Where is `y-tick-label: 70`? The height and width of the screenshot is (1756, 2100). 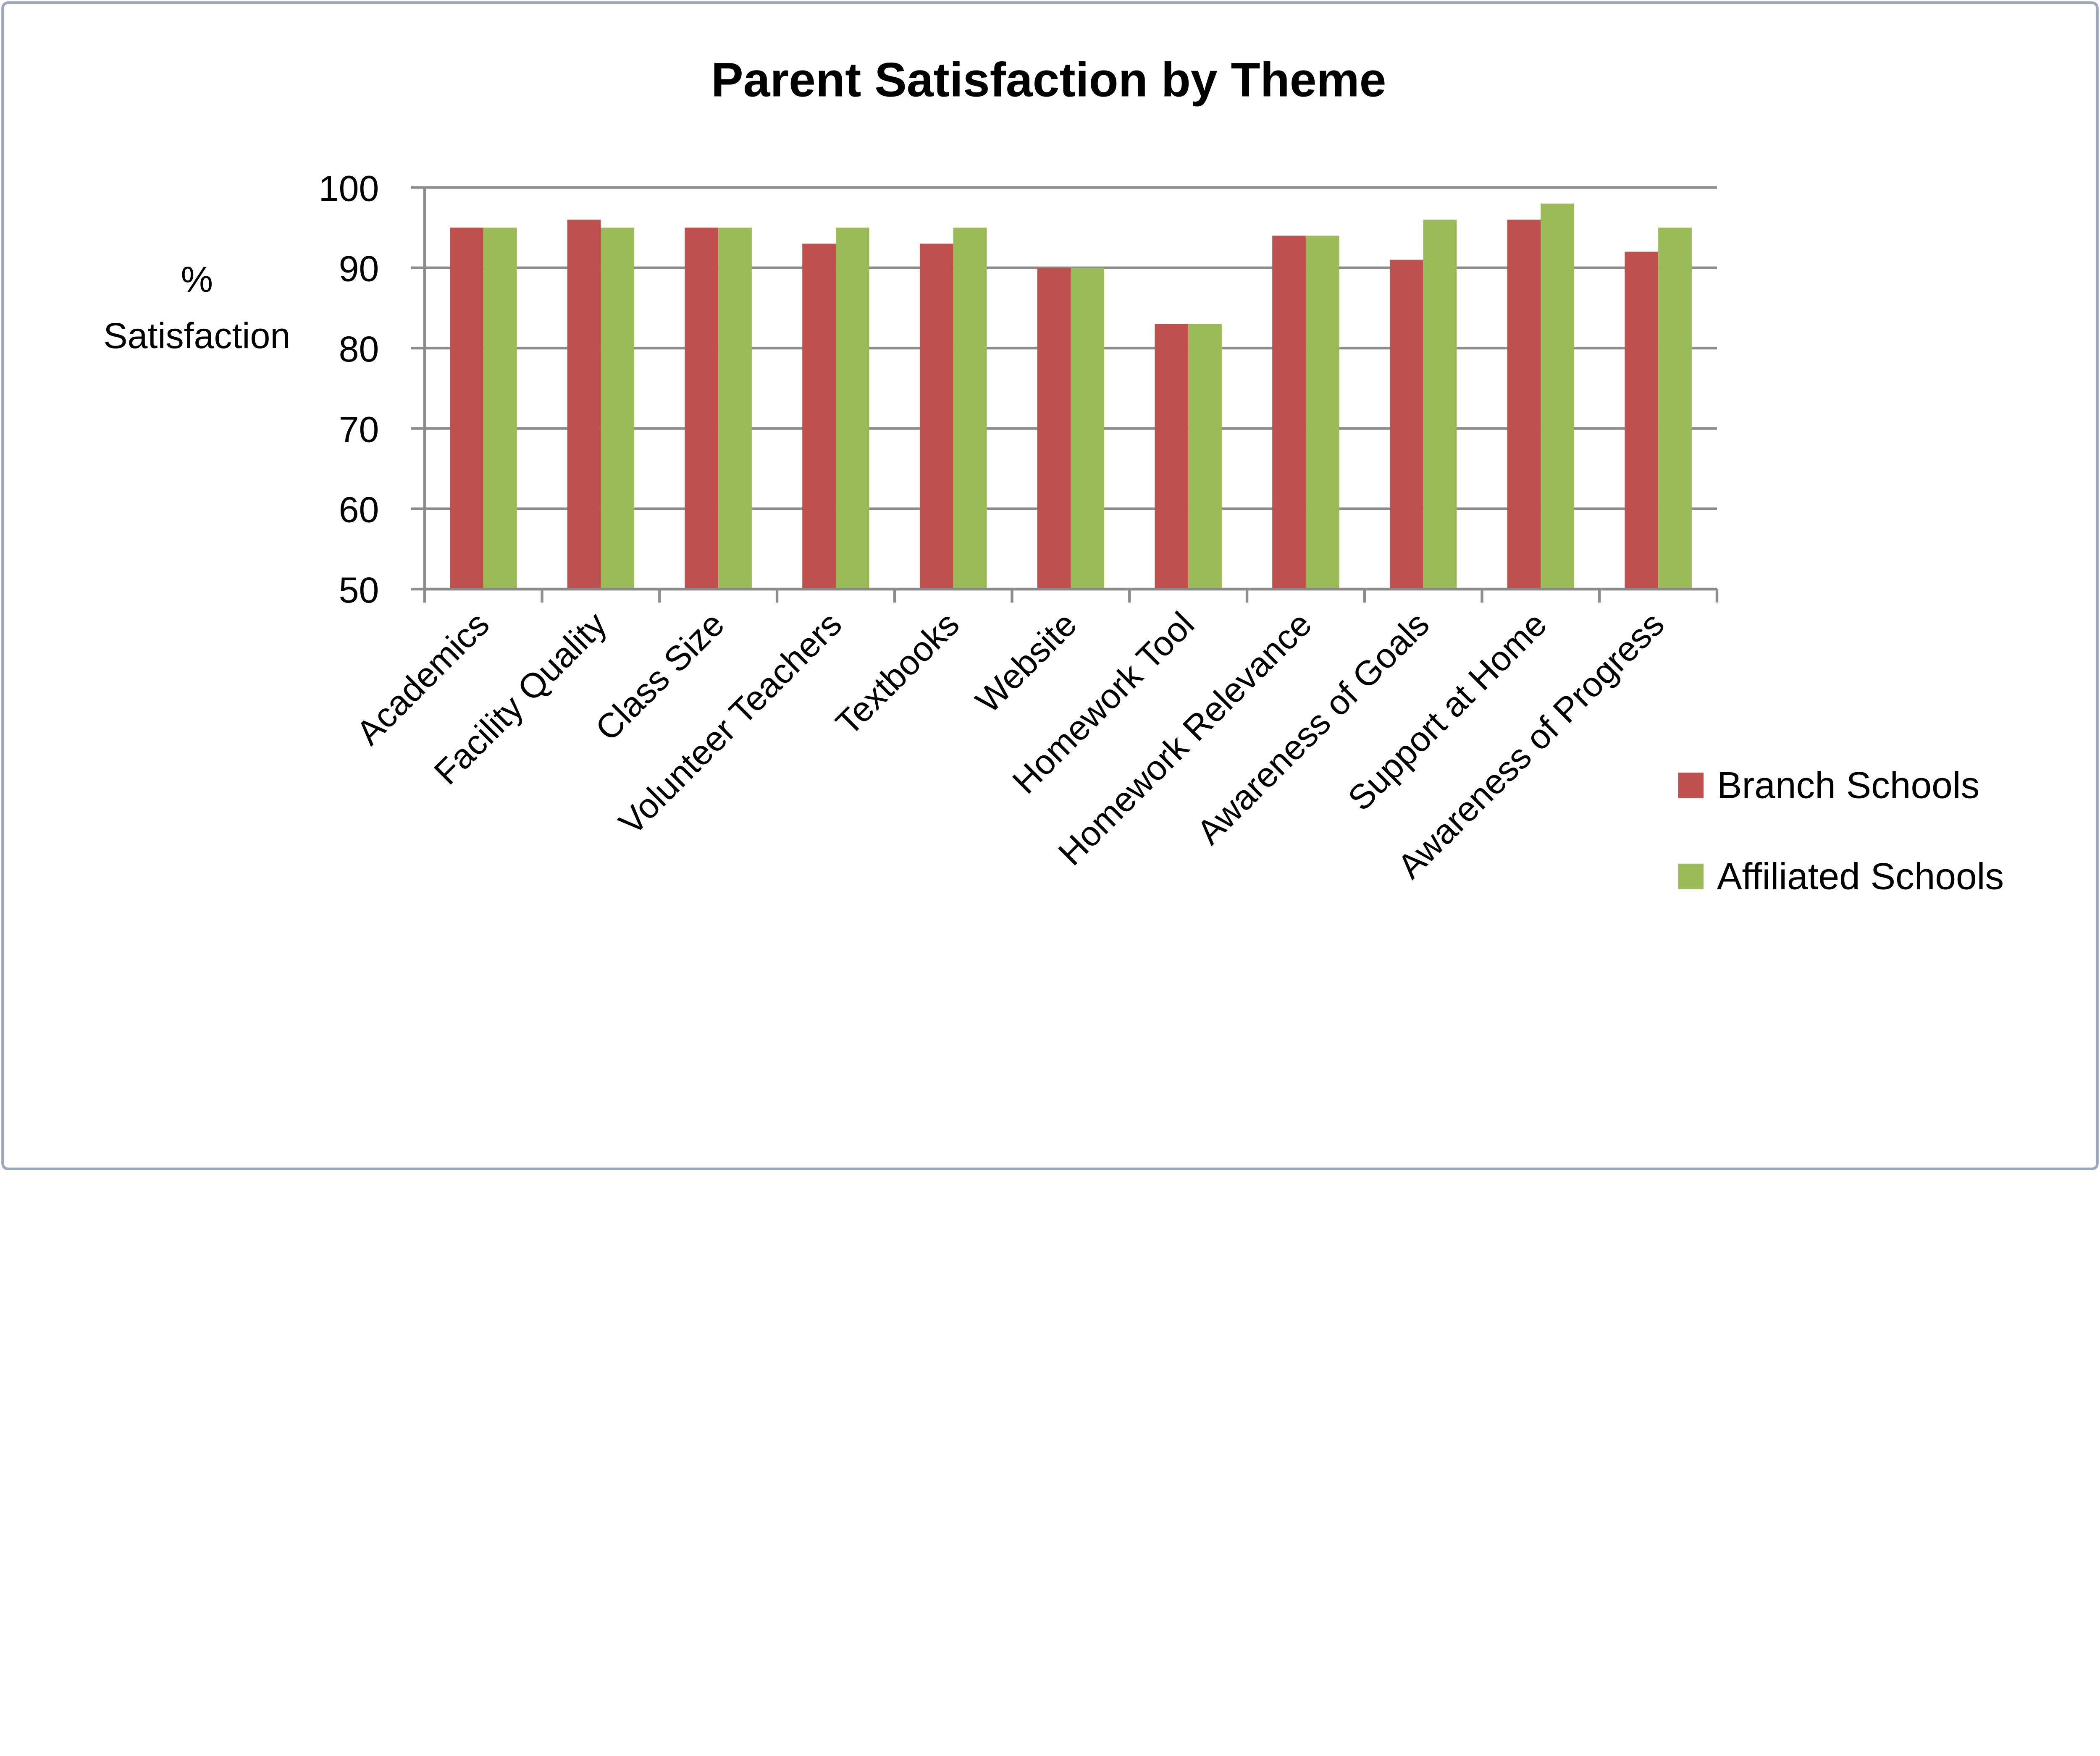 y-tick-label: 70 is located at coordinates (359, 430).